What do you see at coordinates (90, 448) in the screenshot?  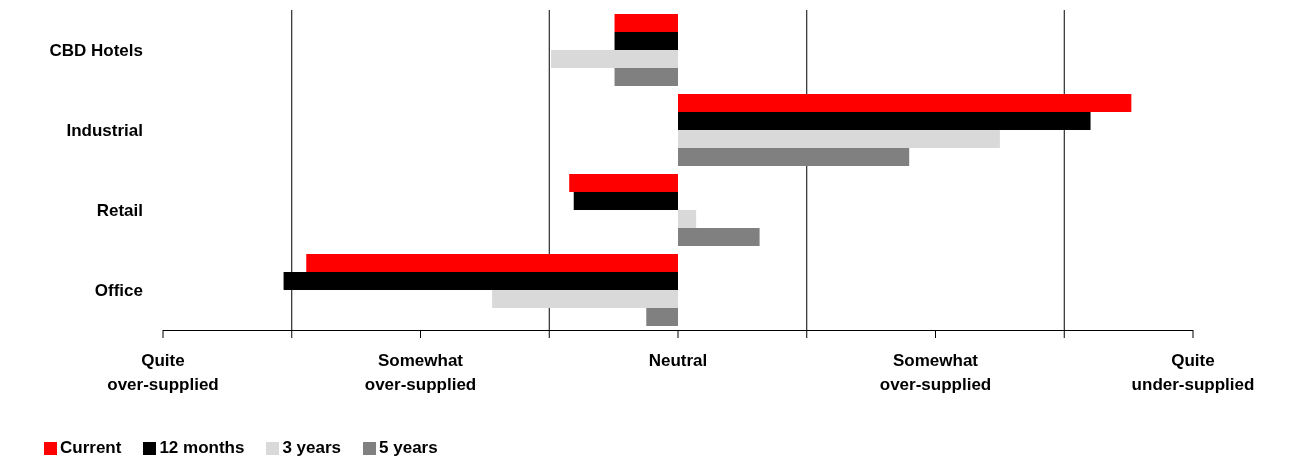 I see `legend-label: Current` at bounding box center [90, 448].